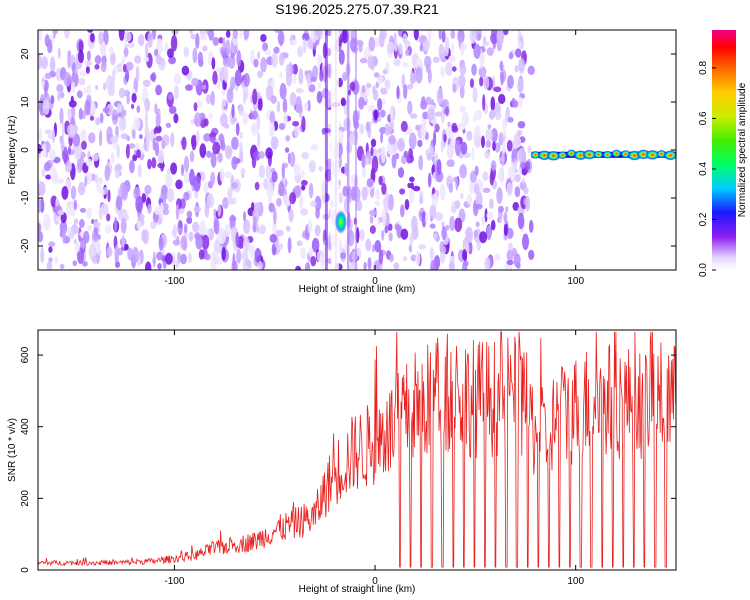 The height and width of the screenshot is (600, 750). I want to click on bottom-y-axis-label: SNR (10 * v/v), so click(12, 450).